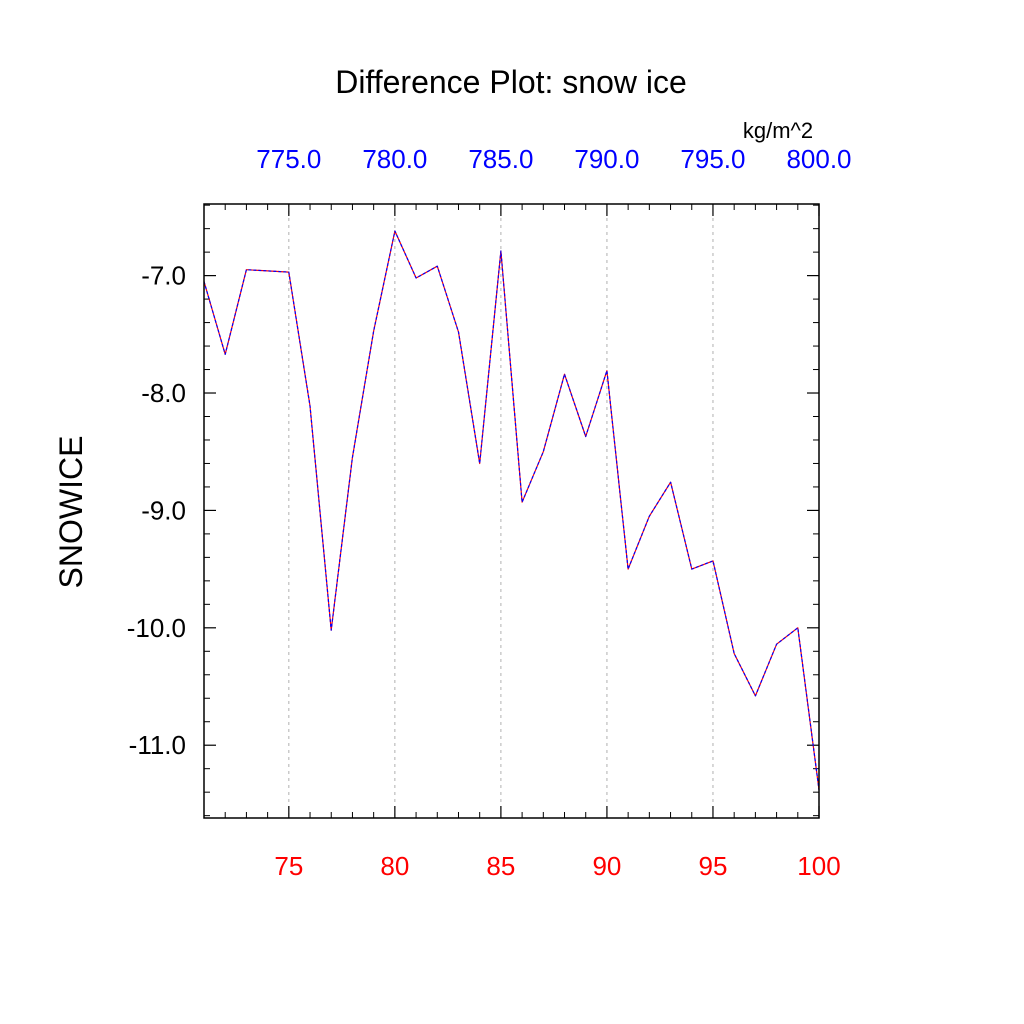  I want to click on bottom-tick-label: 85, so click(500, 866).